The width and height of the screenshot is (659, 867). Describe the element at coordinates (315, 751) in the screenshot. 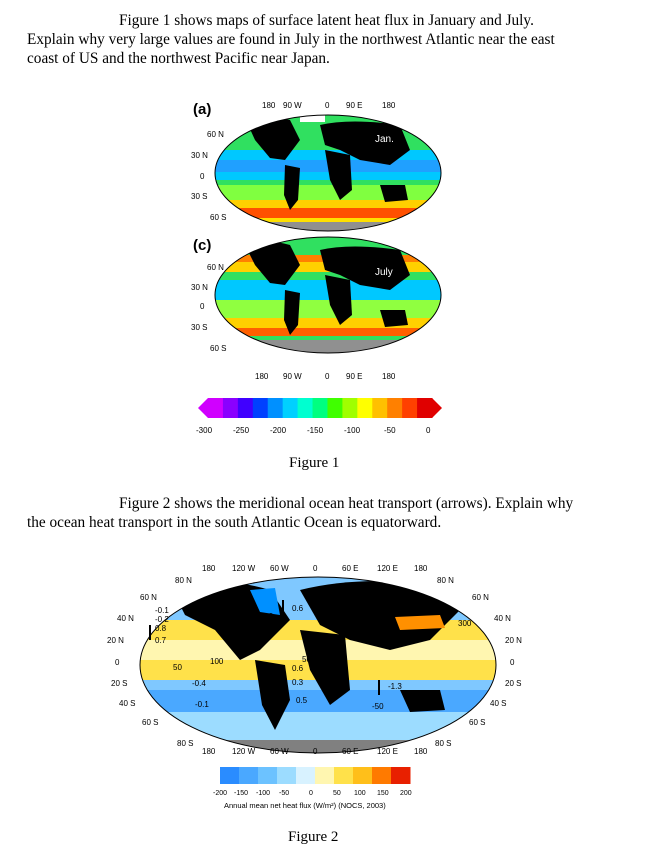

I see `fig2-bottom-lon-3: 0` at that location.